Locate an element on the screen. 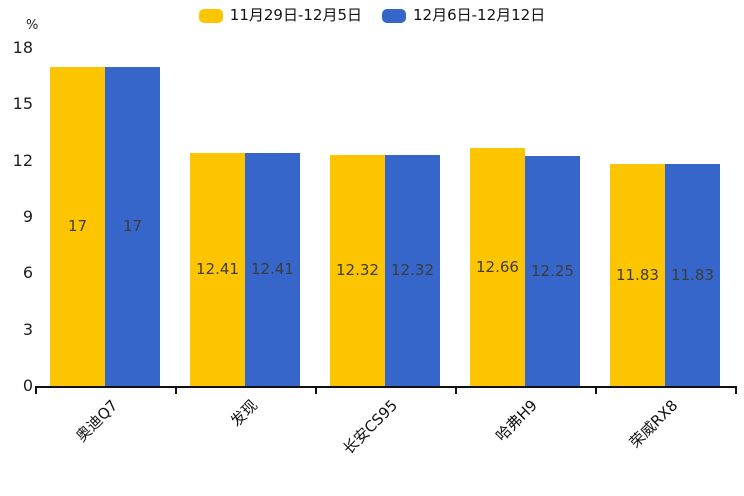  x-axis-category-label: 哈弗H9 is located at coordinates (517, 420).